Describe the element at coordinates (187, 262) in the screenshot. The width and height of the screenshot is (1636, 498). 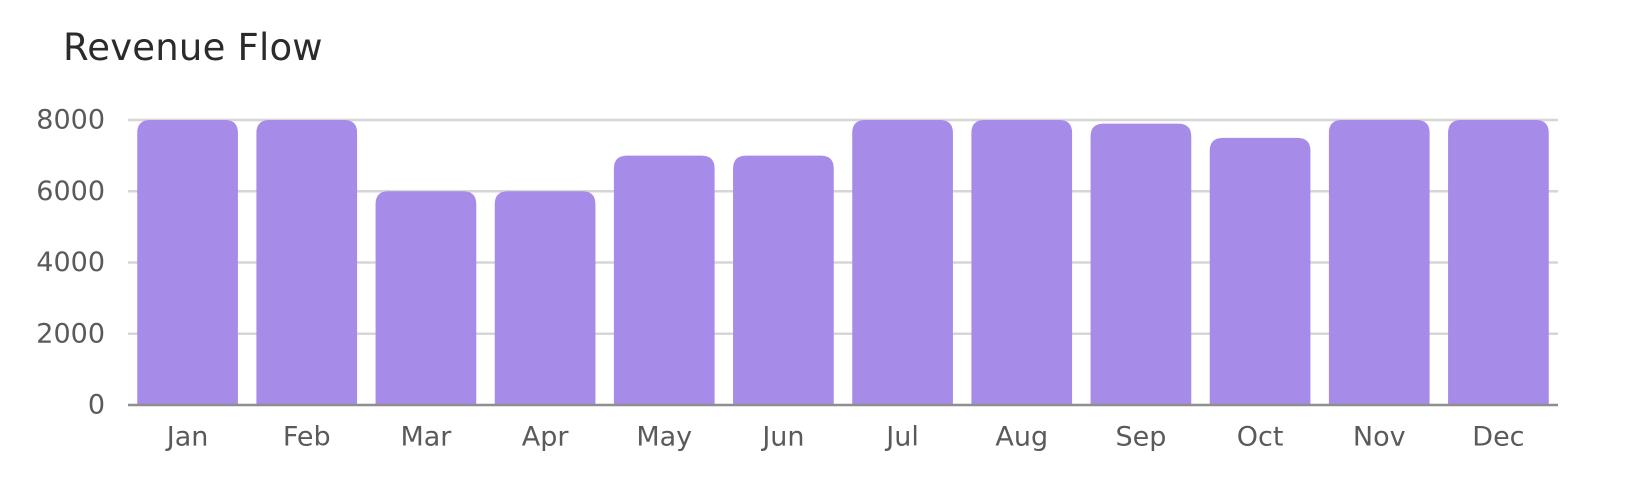
I see `bar-jan` at that location.